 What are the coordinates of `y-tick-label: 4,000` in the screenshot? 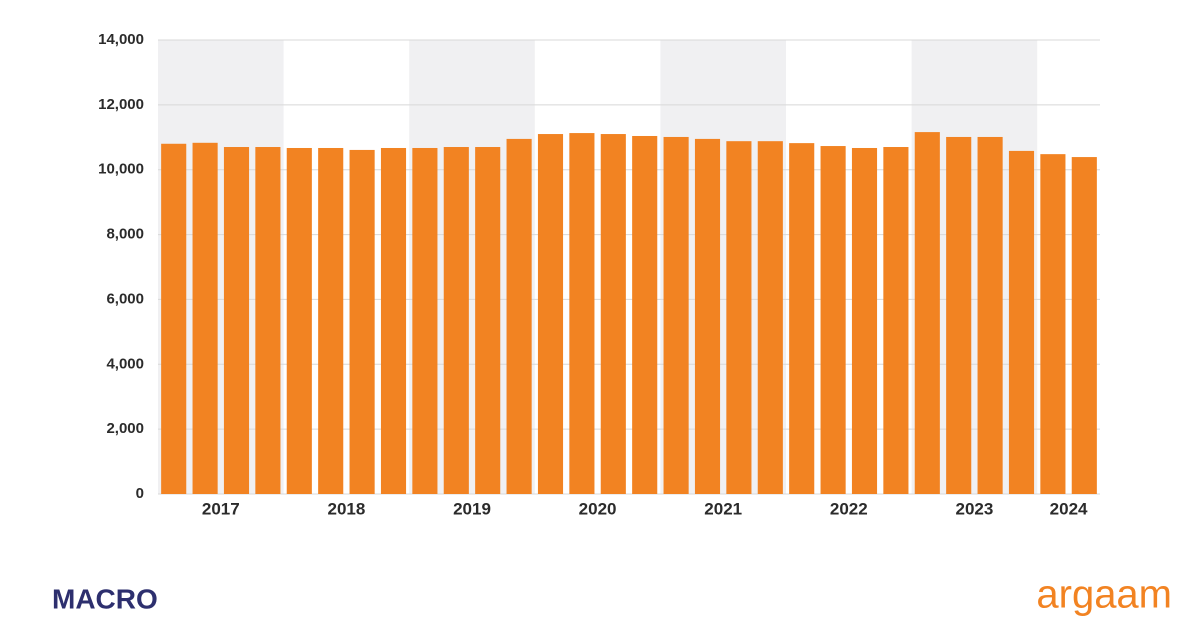 It's located at (125, 363).